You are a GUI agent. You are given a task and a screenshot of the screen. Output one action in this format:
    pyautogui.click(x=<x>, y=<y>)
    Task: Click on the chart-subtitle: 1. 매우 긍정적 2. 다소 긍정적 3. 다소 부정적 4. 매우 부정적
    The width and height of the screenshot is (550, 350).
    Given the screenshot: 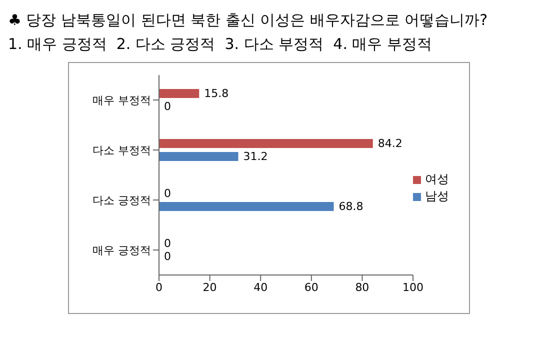 What is the action you would take?
    pyautogui.click(x=220, y=44)
    